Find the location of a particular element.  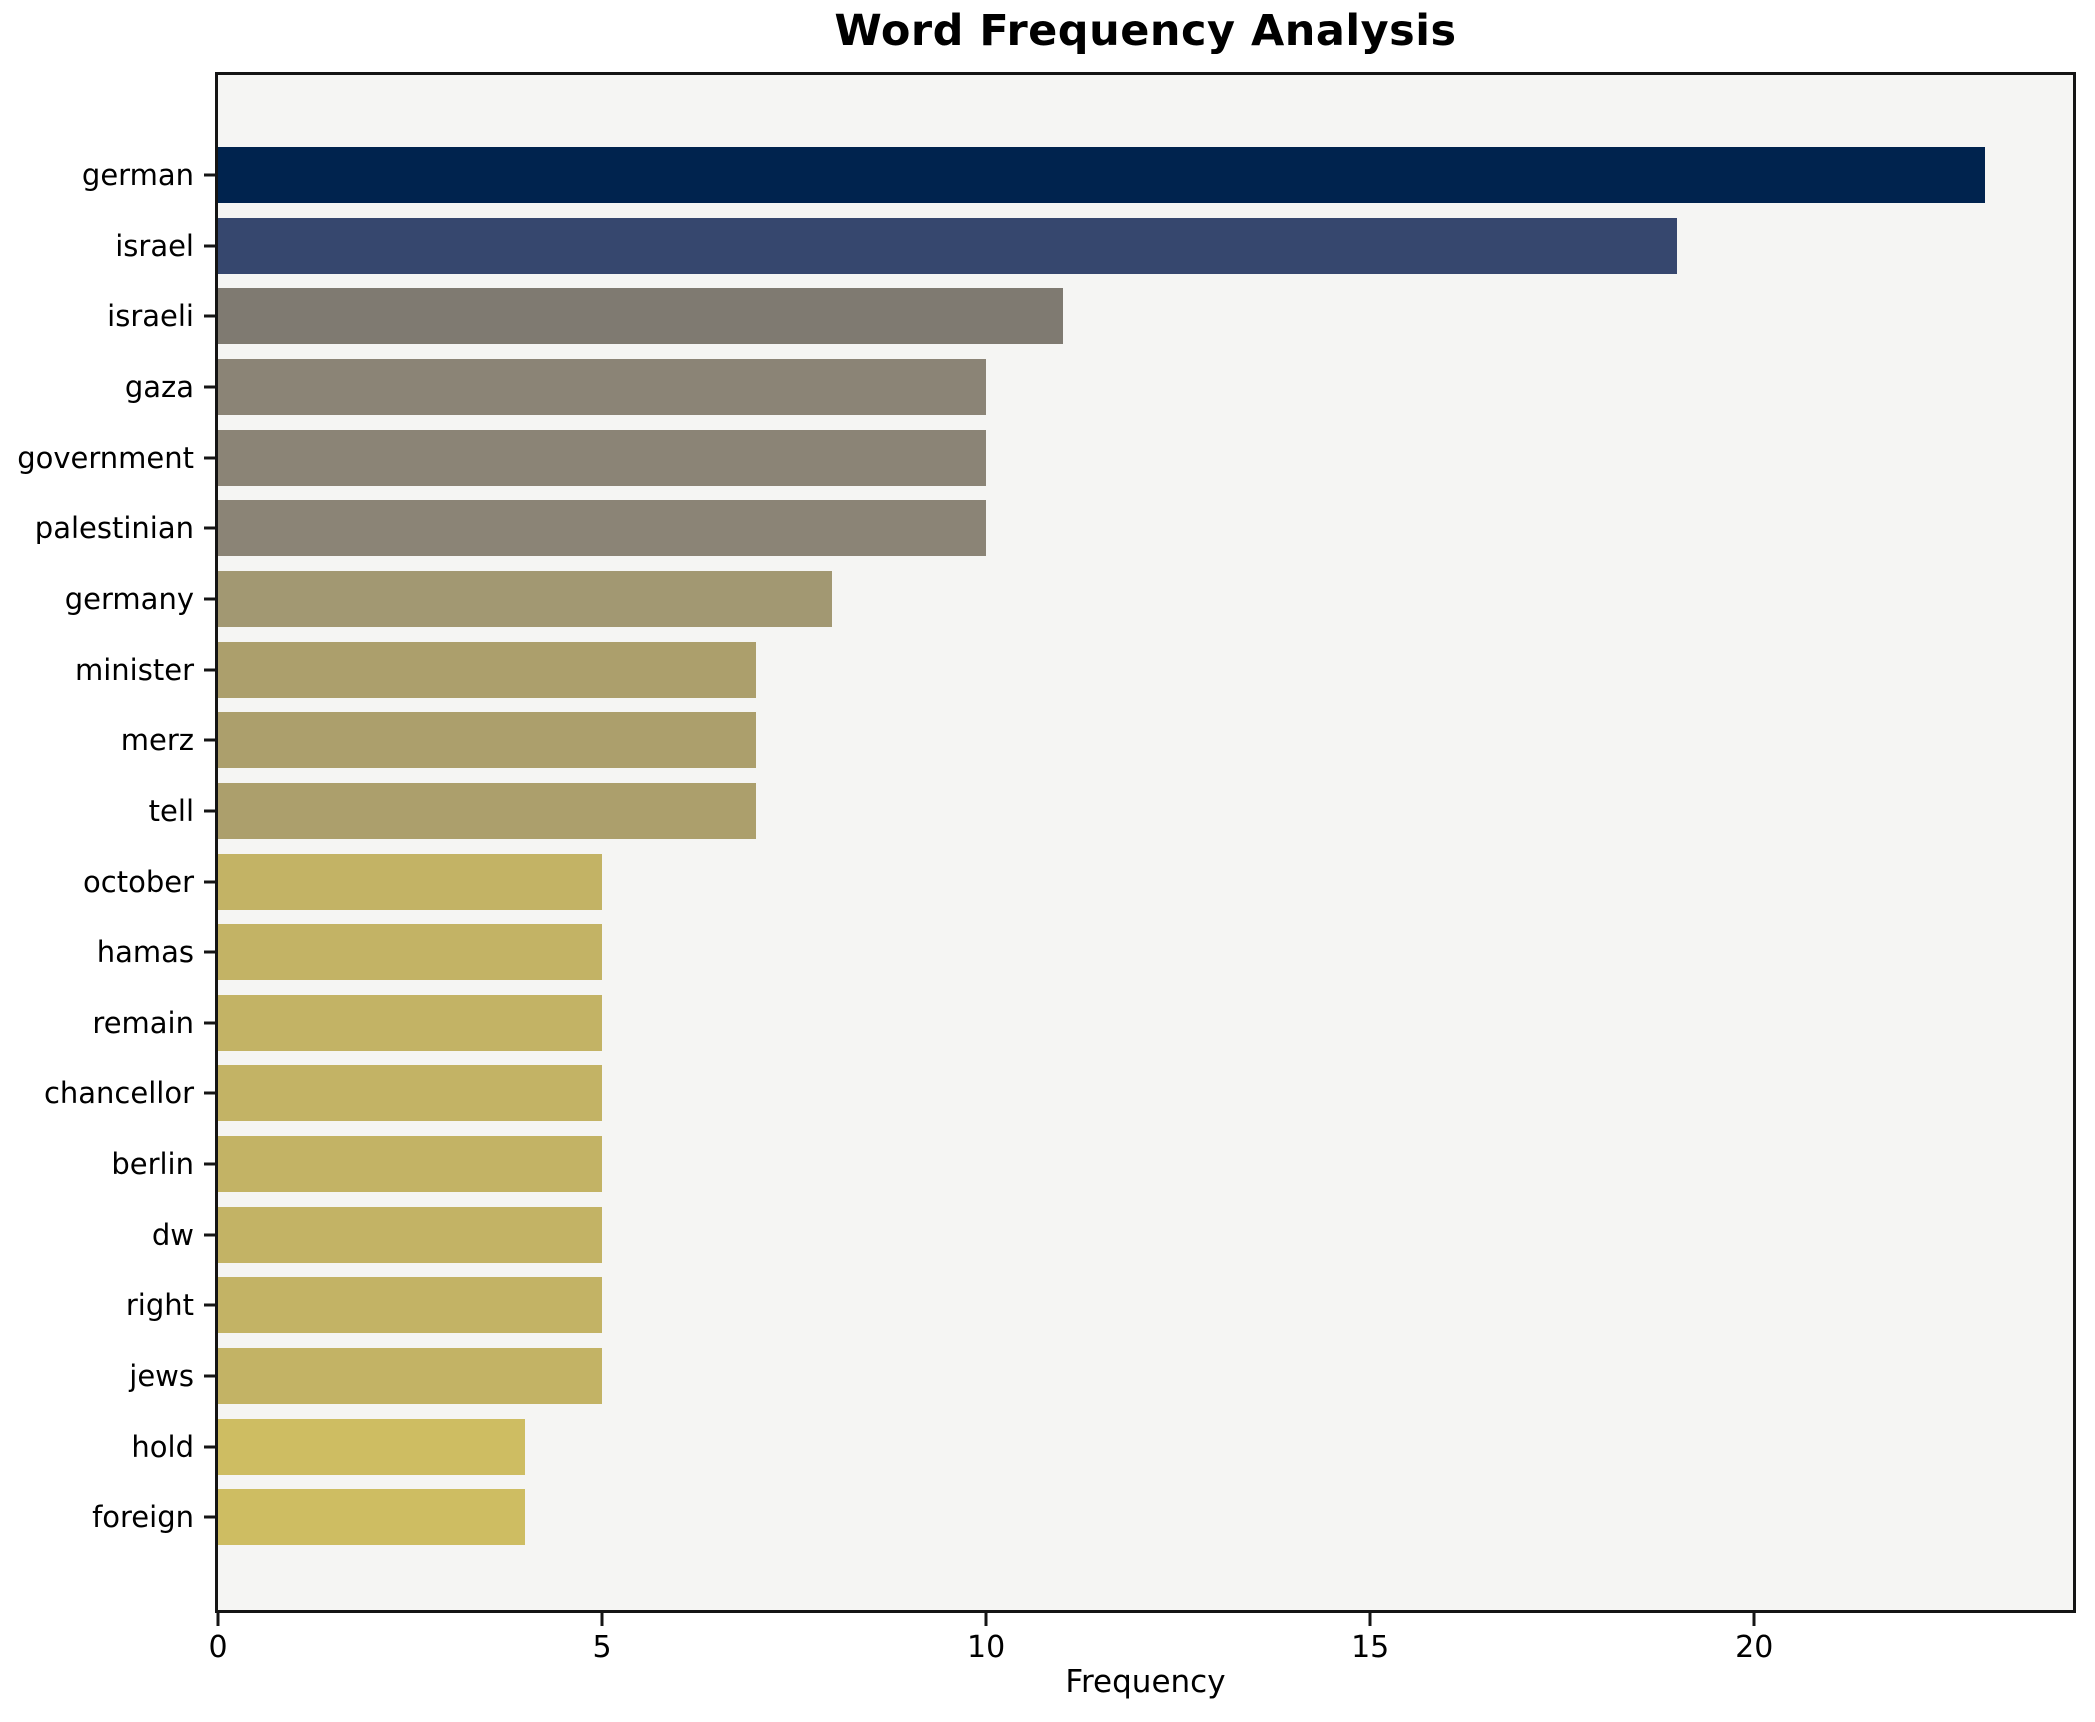

y-axis-label-dw: dw is located at coordinates (172, 1234).